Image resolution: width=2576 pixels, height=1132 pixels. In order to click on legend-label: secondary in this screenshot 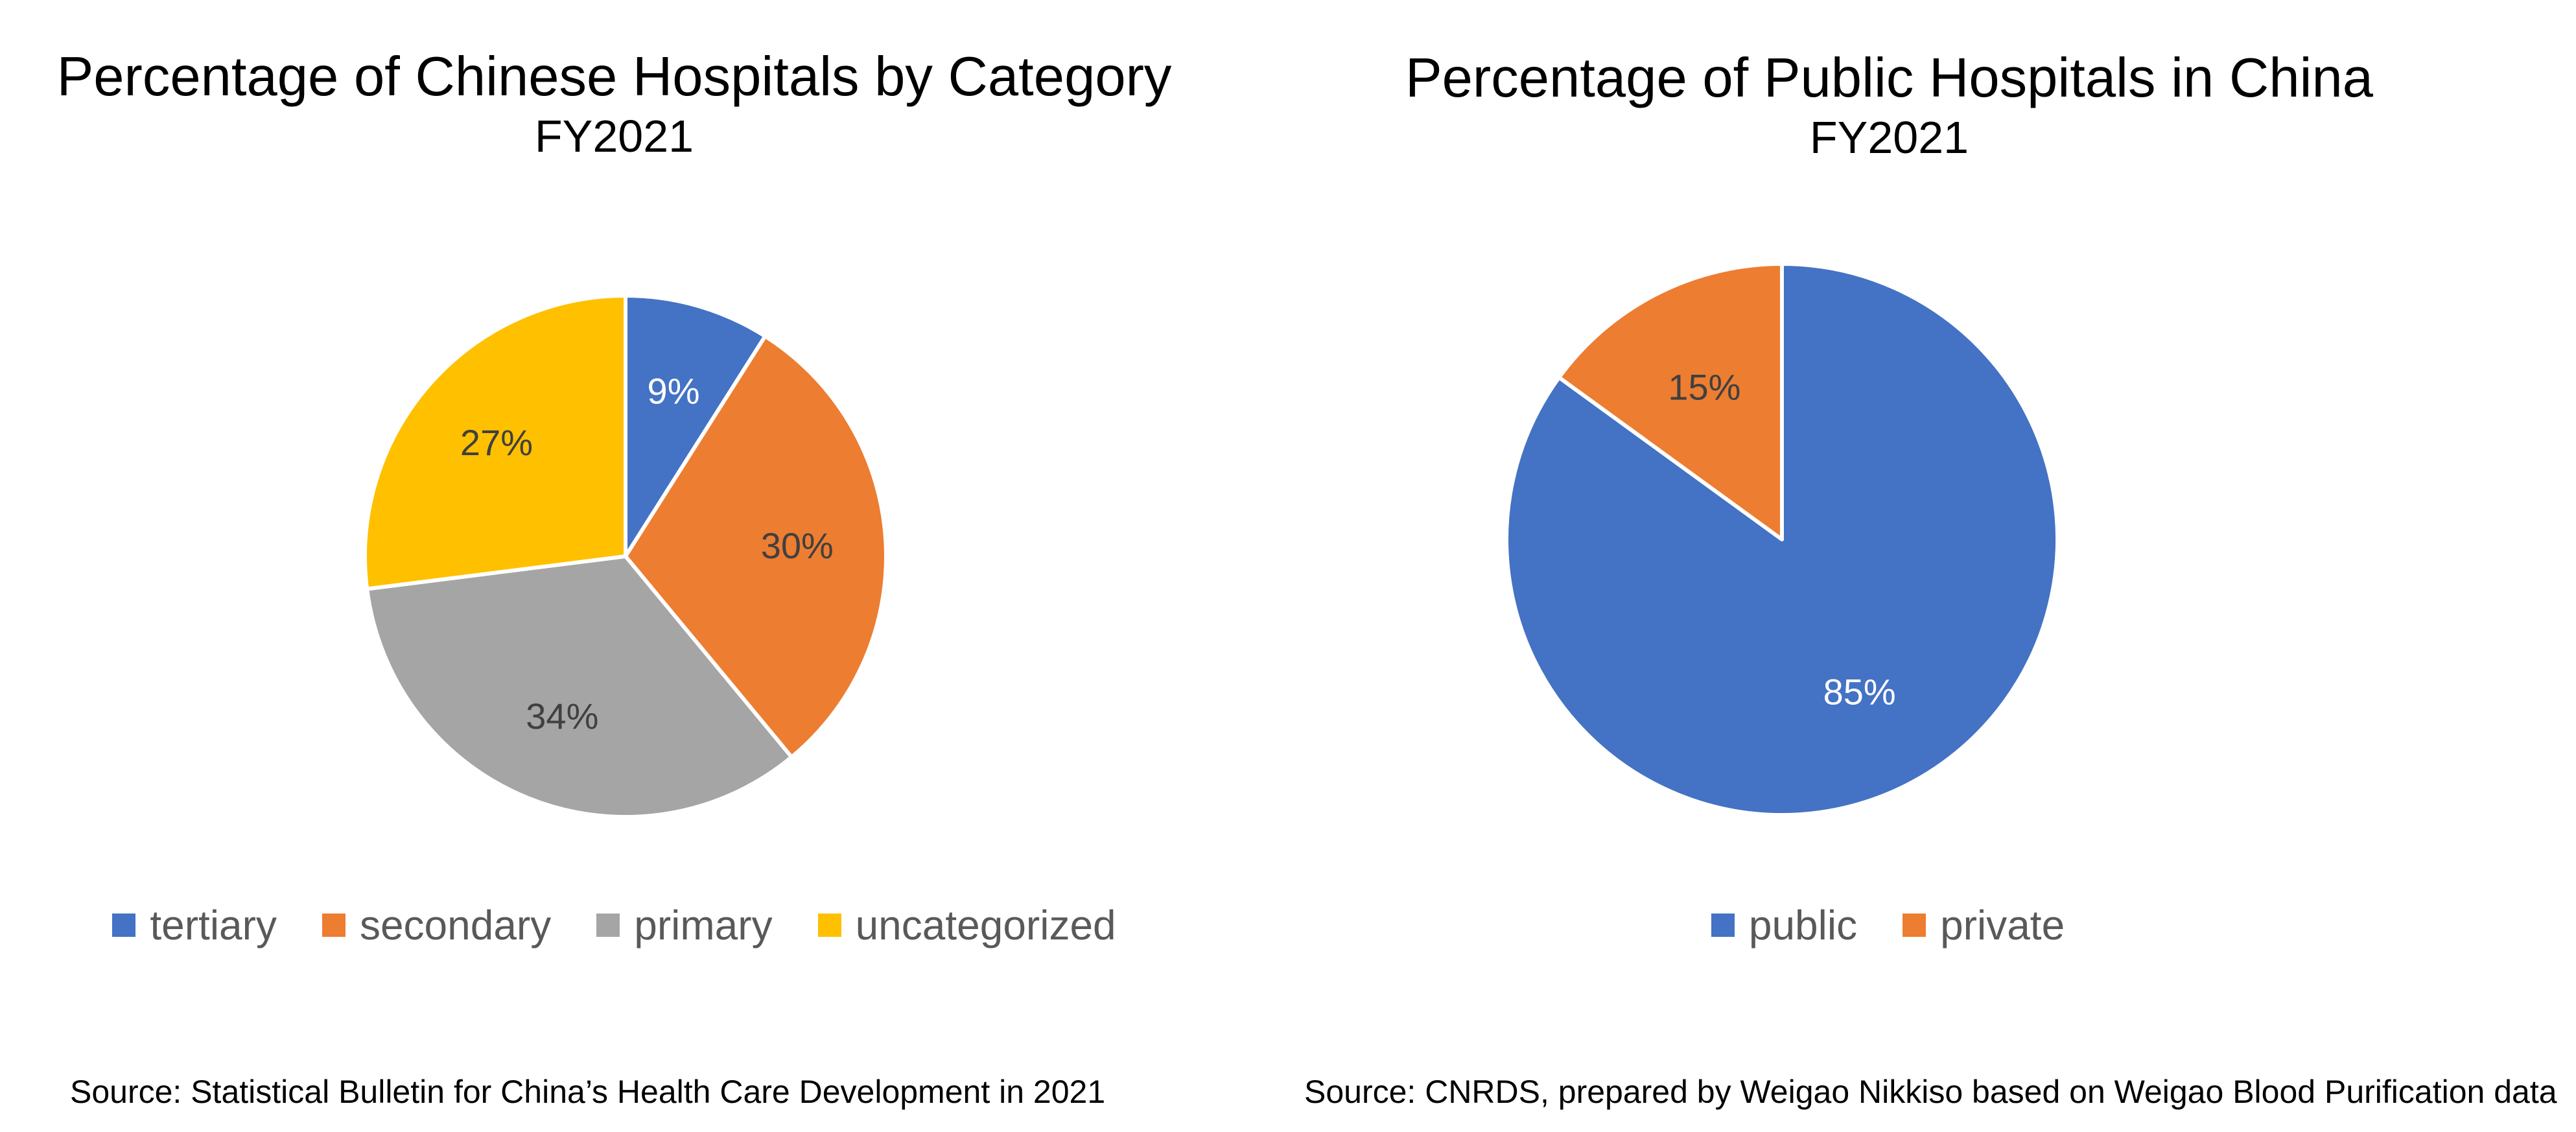, I will do `click(455, 925)`.